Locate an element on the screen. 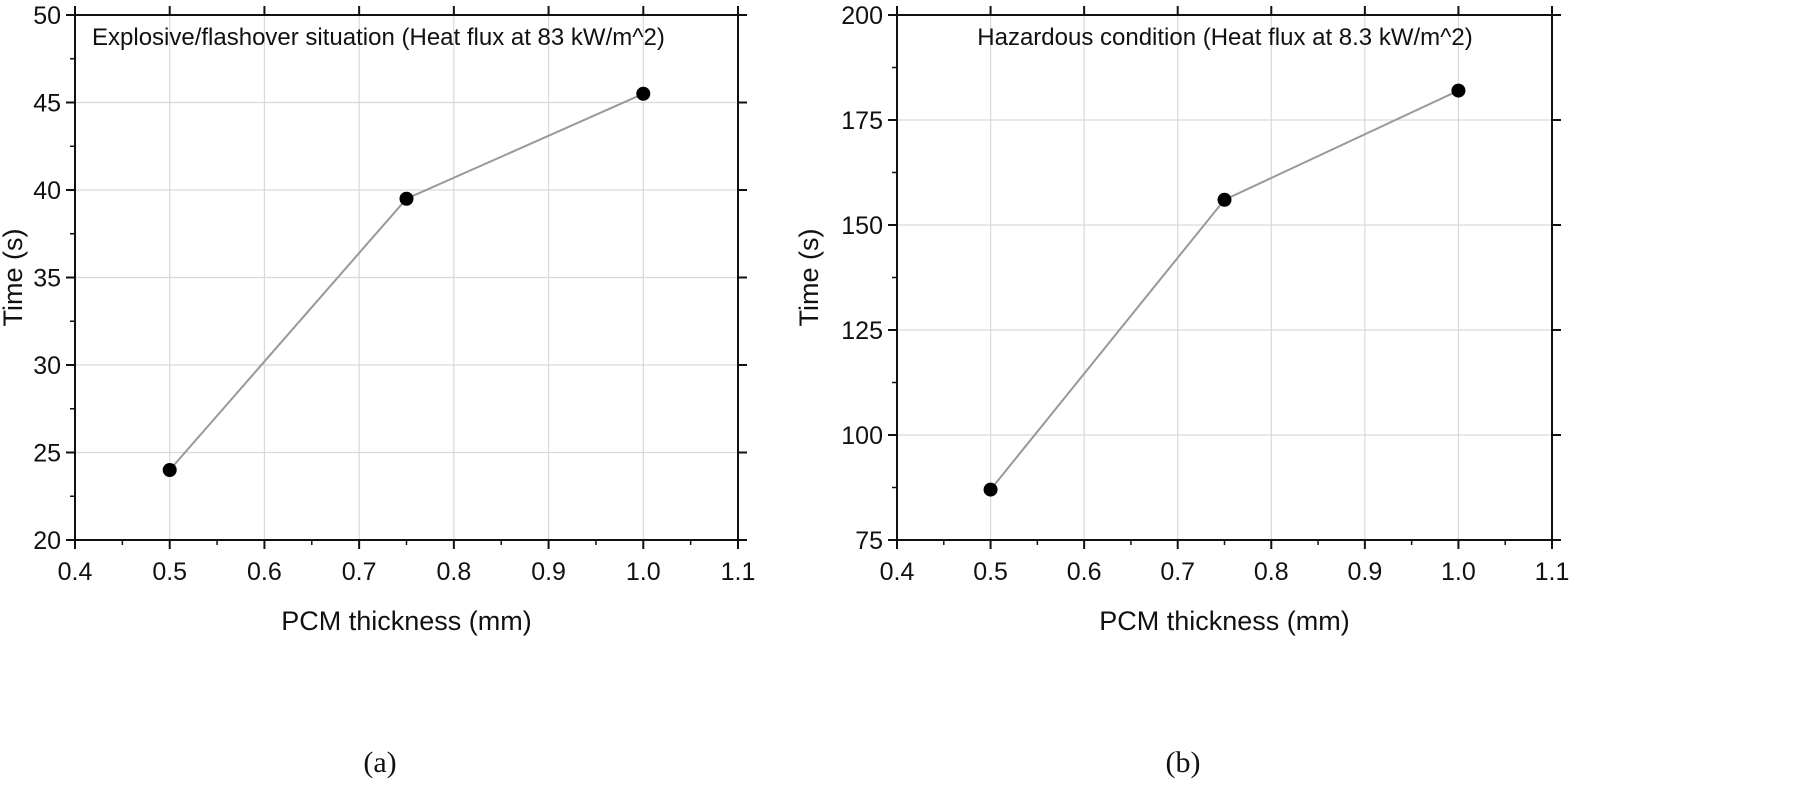 The width and height of the screenshot is (1800, 785). y-tick-label: 35 is located at coordinates (47, 279).